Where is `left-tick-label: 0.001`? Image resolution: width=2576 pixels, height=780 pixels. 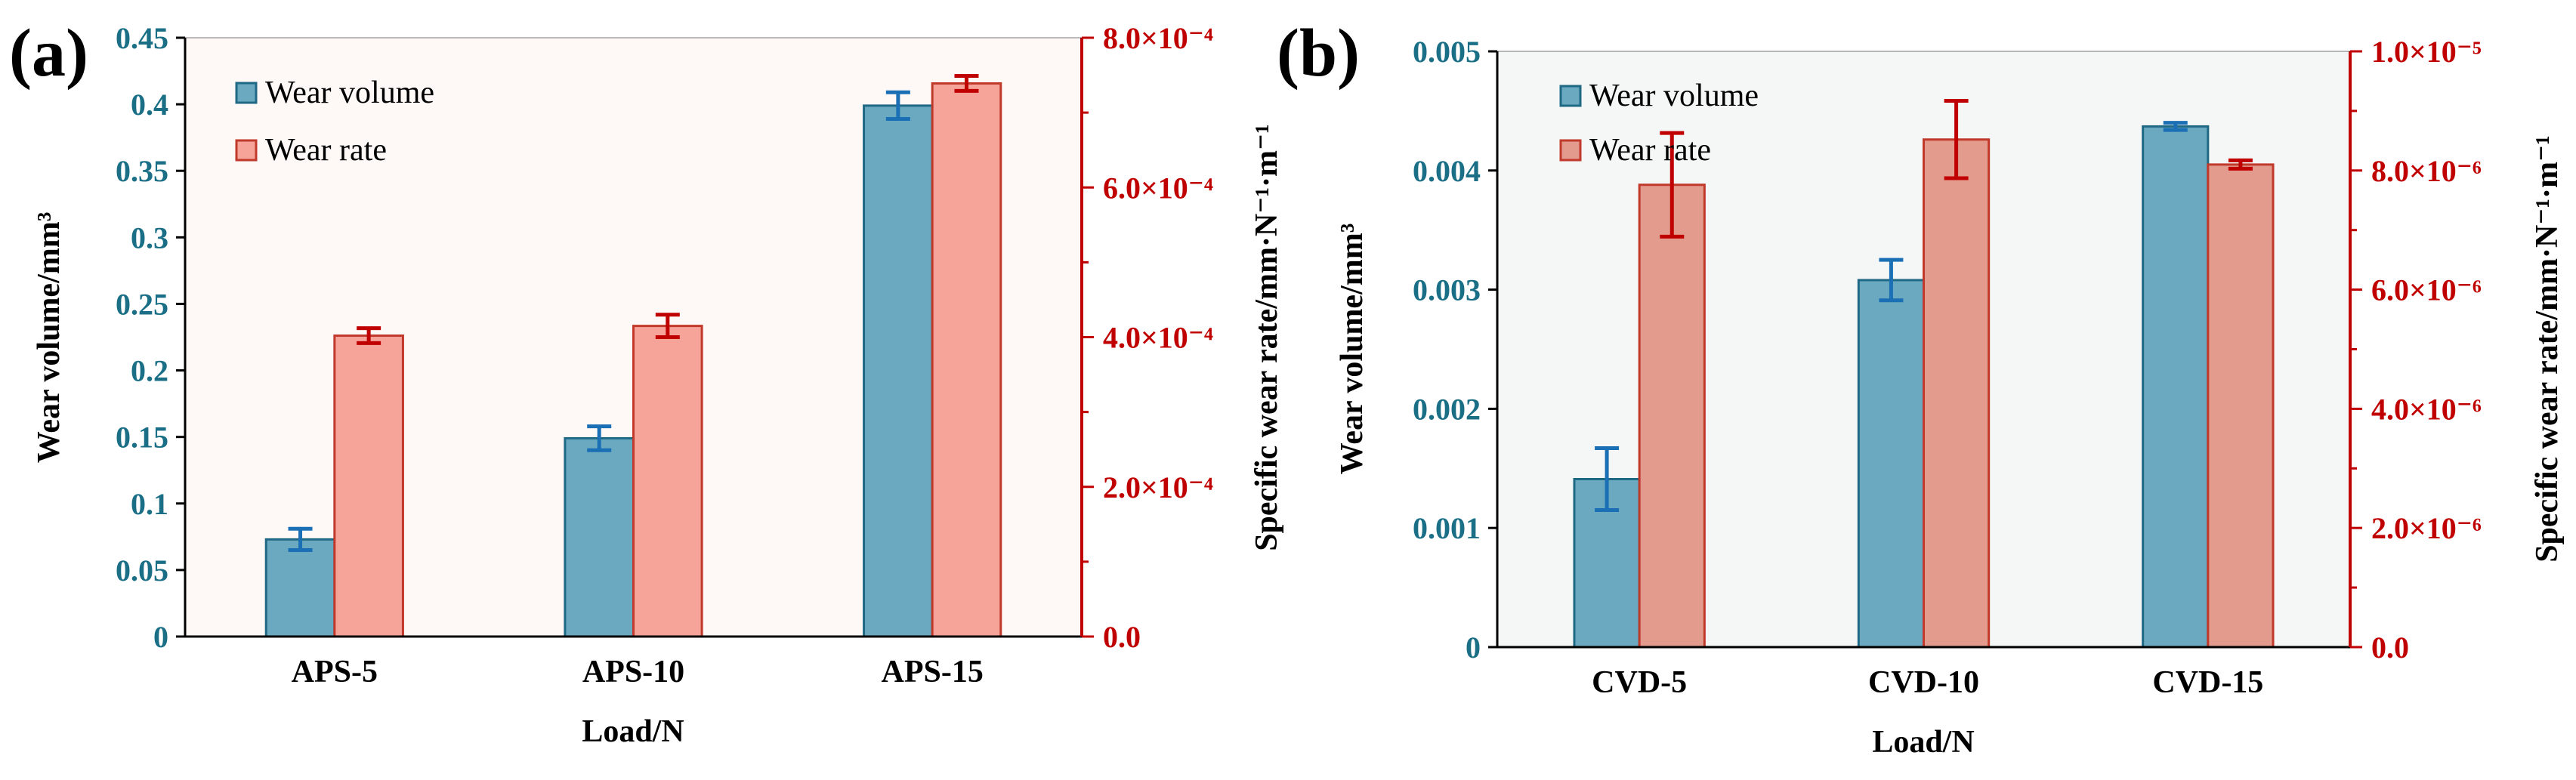
left-tick-label: 0.001 is located at coordinates (1447, 528).